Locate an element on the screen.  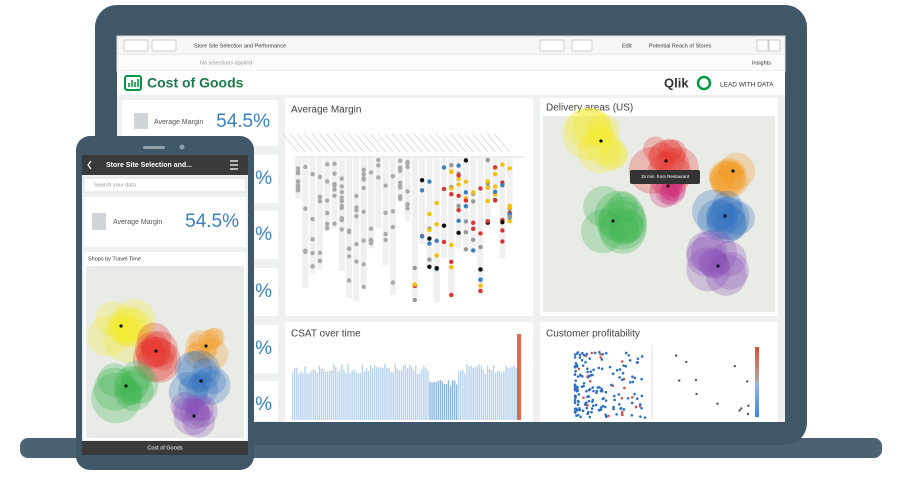
phone-header is located at coordinates (165, 165).